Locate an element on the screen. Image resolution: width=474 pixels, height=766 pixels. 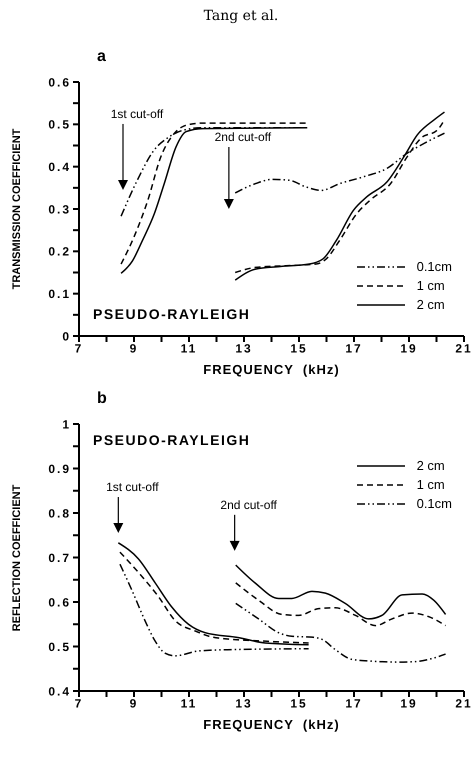
y-axis-title: REFLECTION COEFFICIENT is located at coordinates (17, 557).